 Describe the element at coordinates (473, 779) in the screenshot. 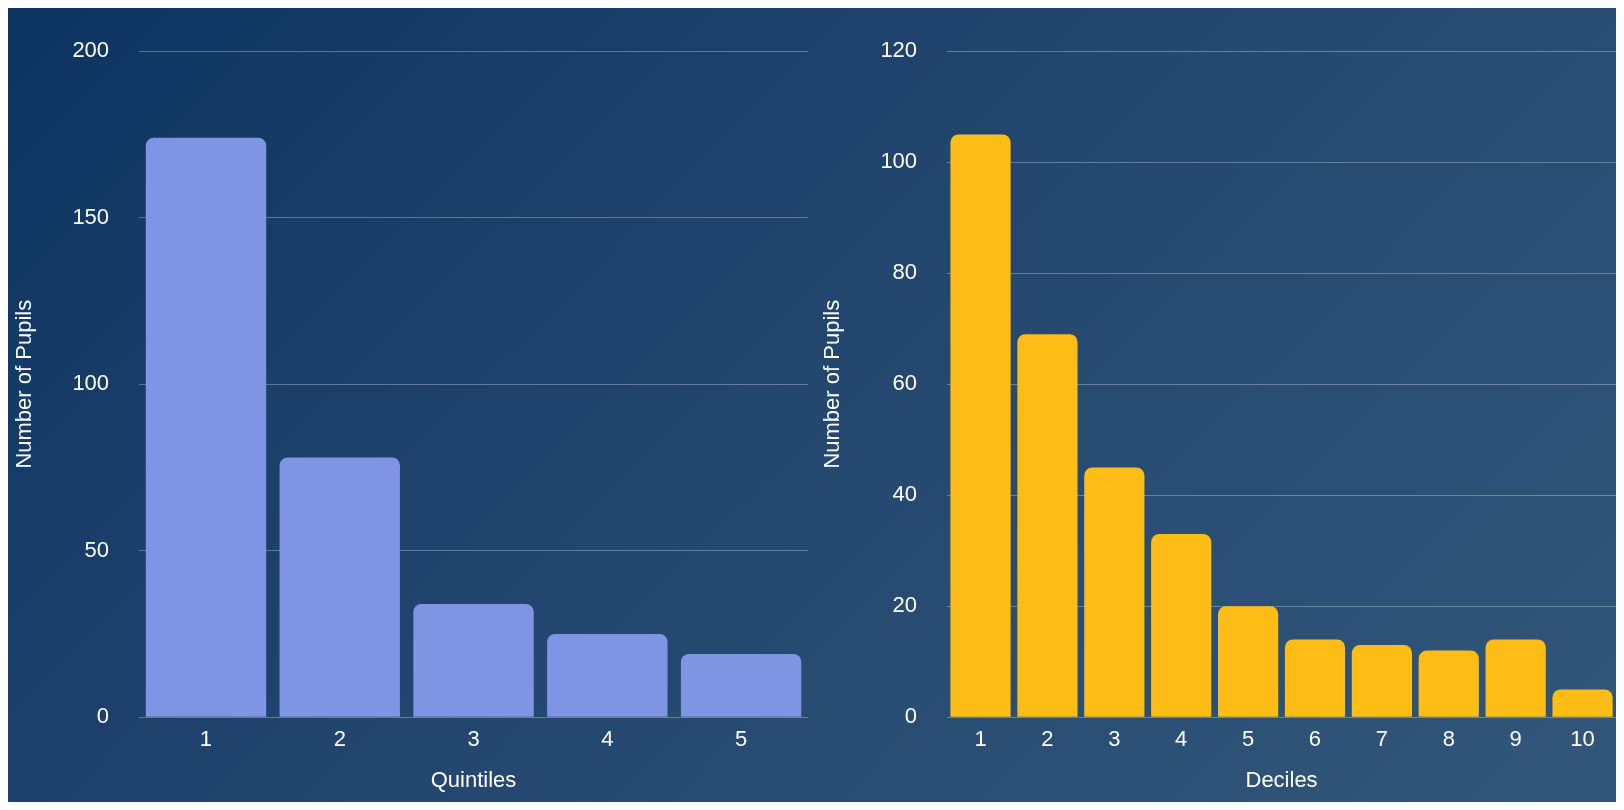

I see `x-axis-title: Quintiles` at that location.